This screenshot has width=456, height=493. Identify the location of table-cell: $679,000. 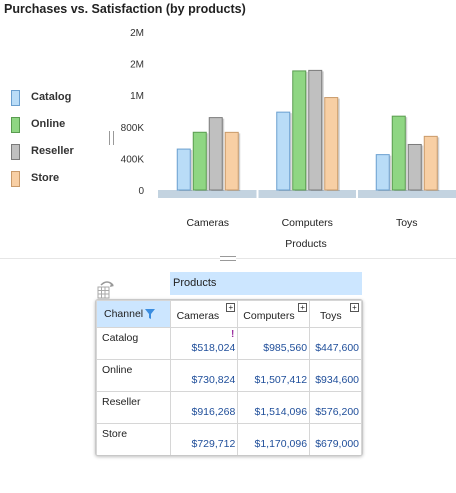
(335, 439).